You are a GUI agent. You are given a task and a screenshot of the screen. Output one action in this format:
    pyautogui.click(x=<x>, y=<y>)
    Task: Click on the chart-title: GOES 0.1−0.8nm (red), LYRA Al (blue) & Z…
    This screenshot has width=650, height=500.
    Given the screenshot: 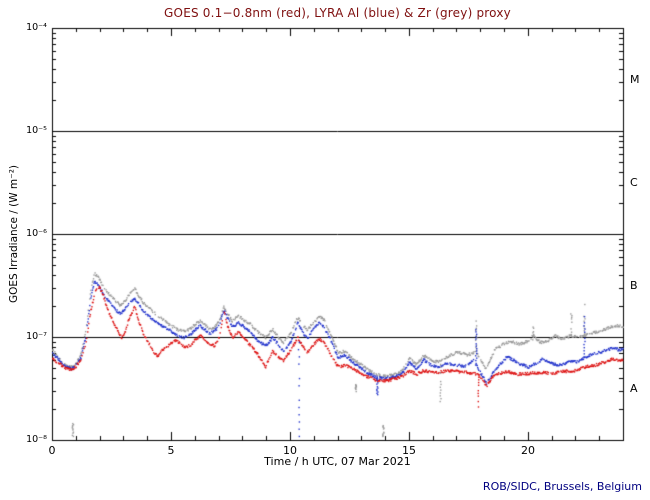 What is the action you would take?
    pyautogui.click(x=337, y=13)
    